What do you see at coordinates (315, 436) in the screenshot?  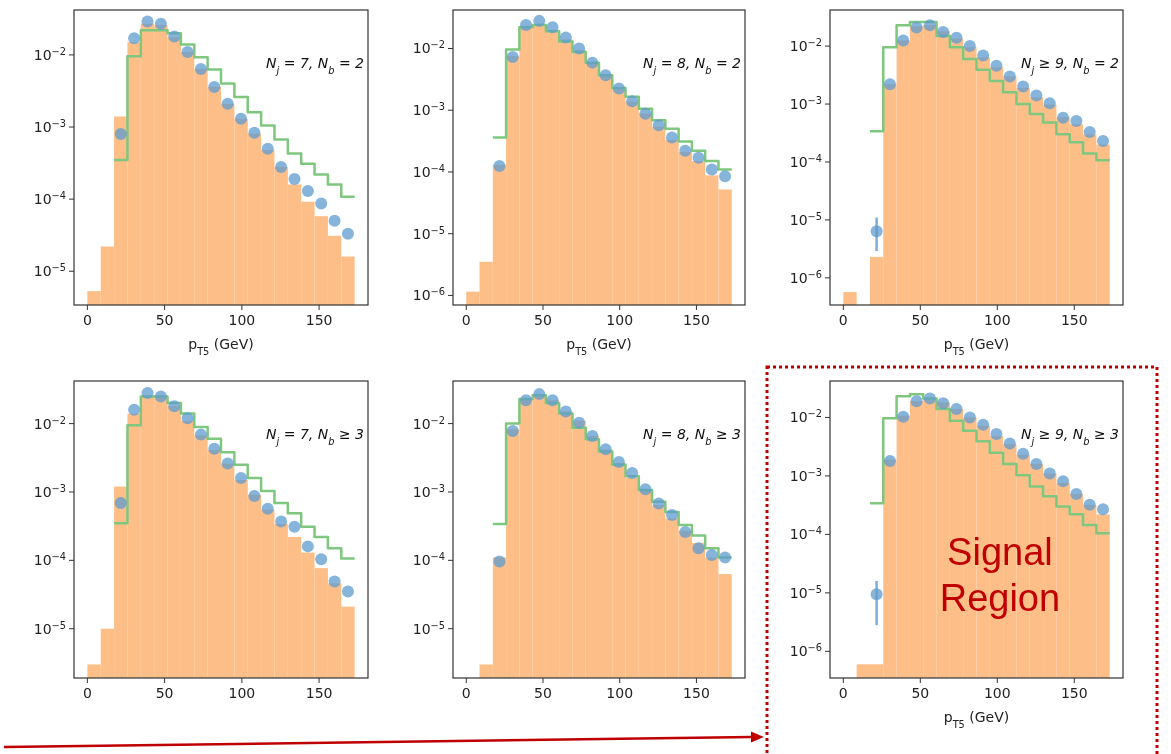 I see `annotation: N$_{j}$ = 7, N$_{b}$ ≥ 3` at bounding box center [315, 436].